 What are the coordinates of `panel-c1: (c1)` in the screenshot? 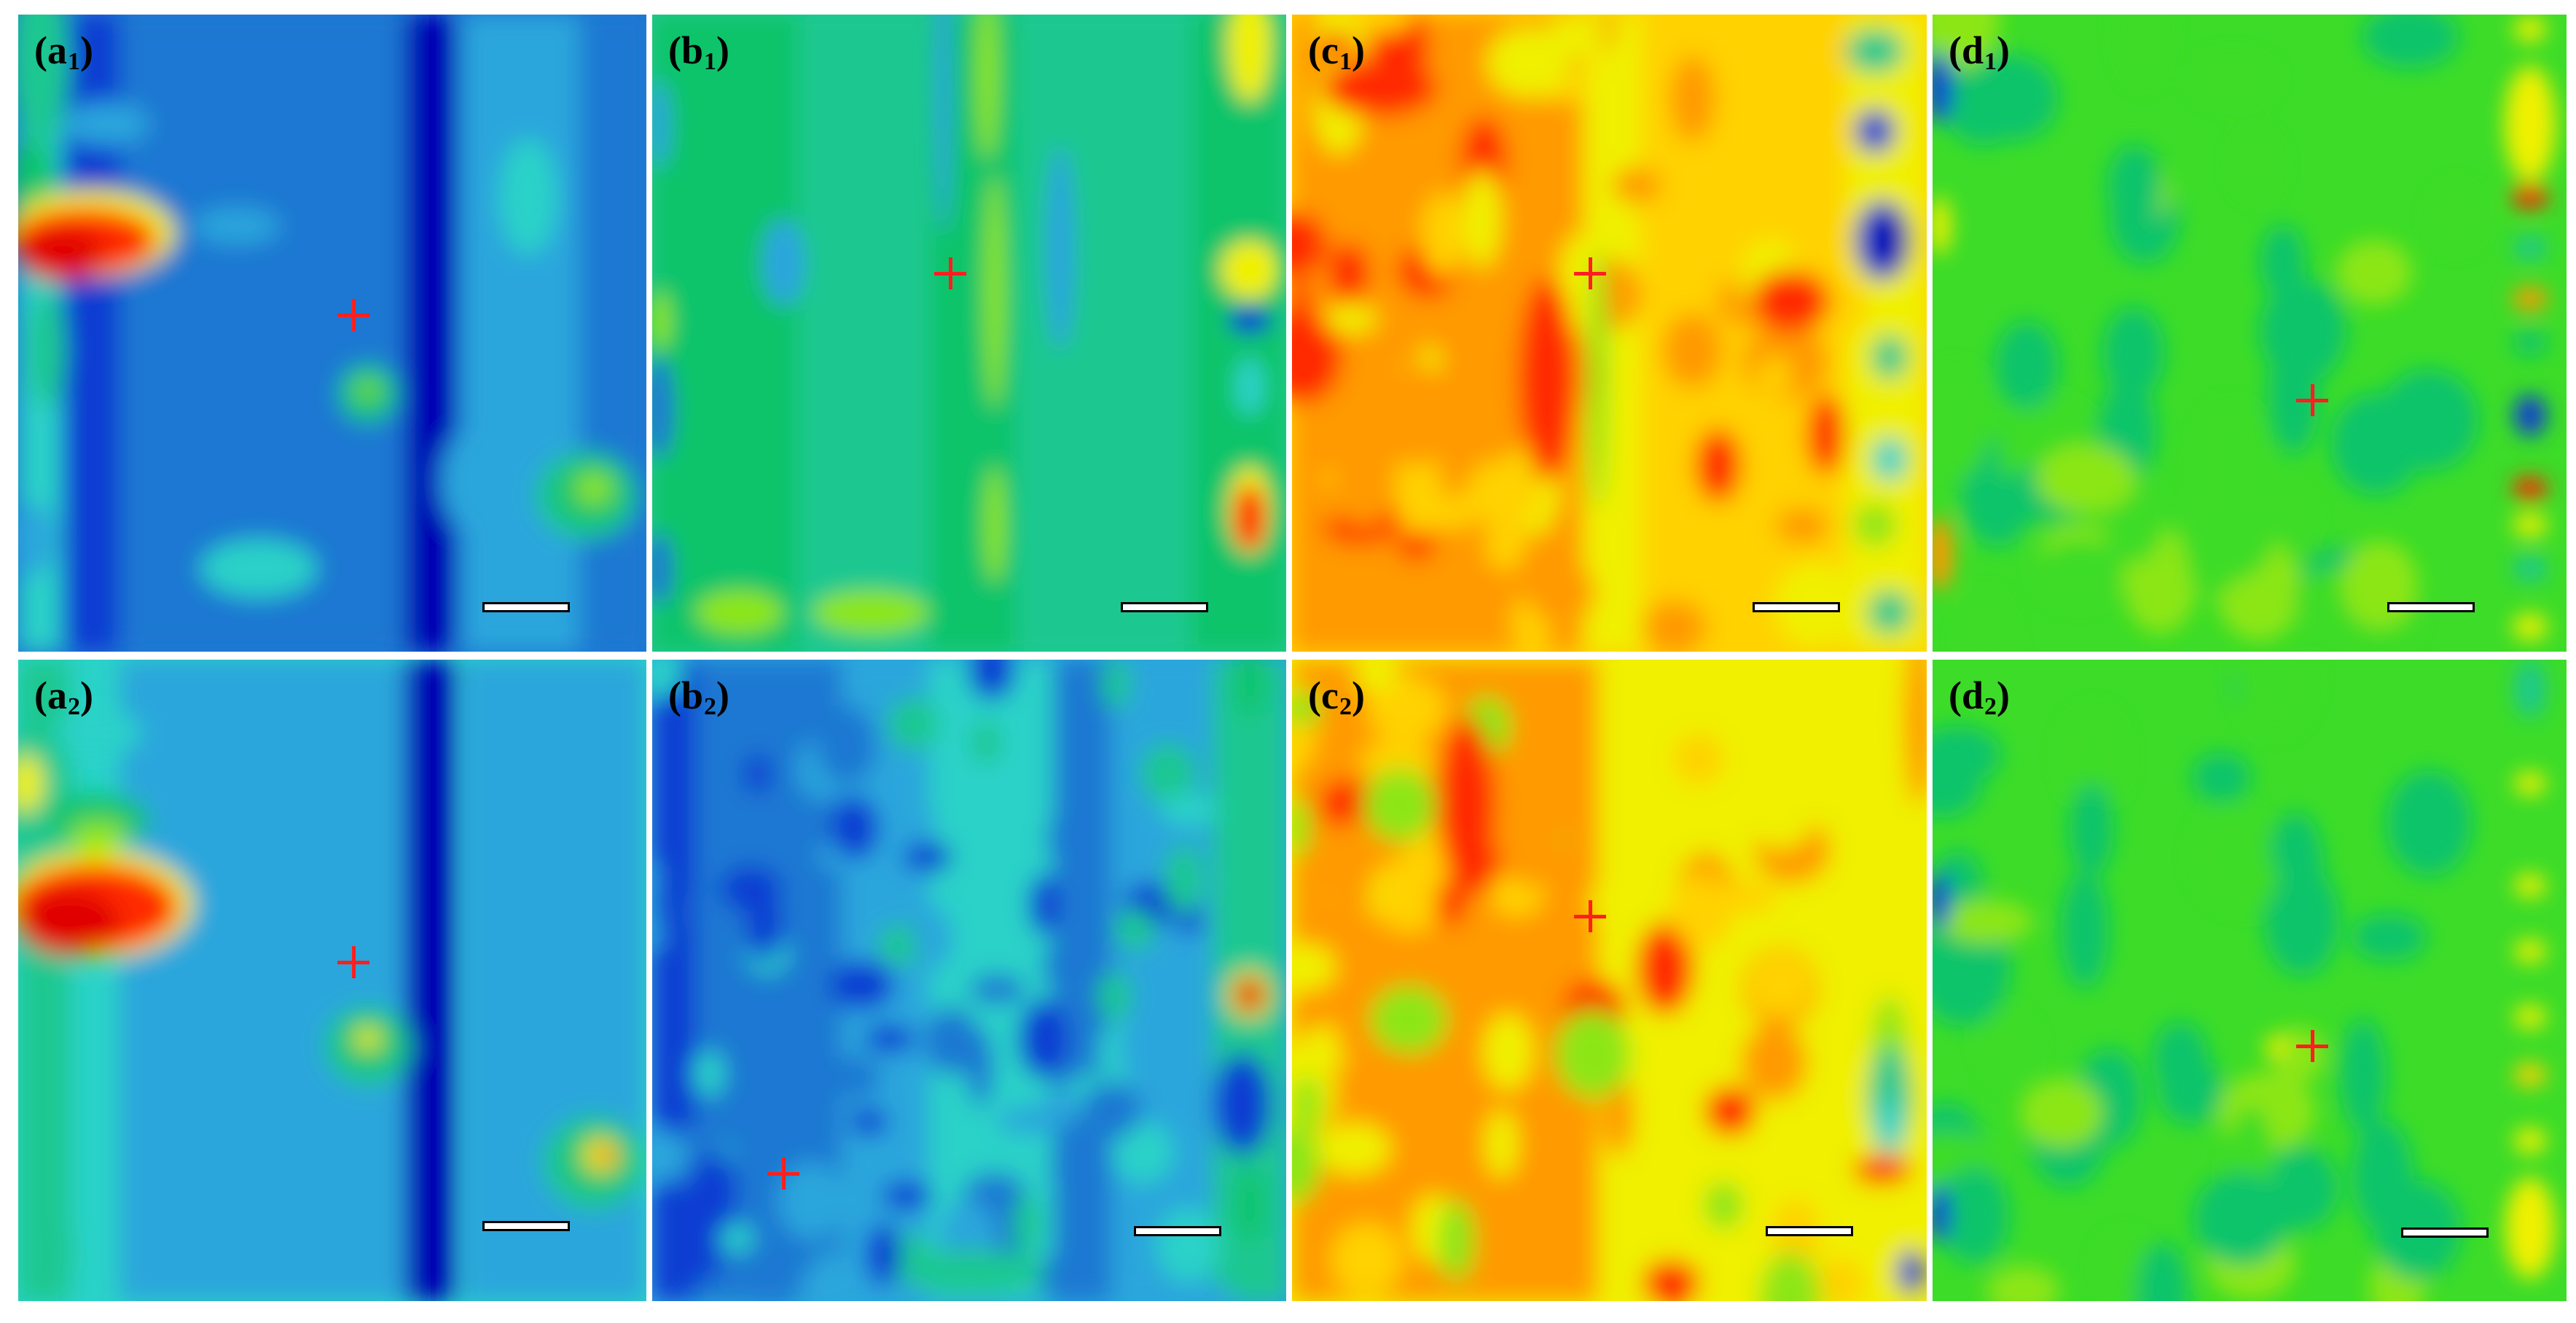 It's located at (1609, 333).